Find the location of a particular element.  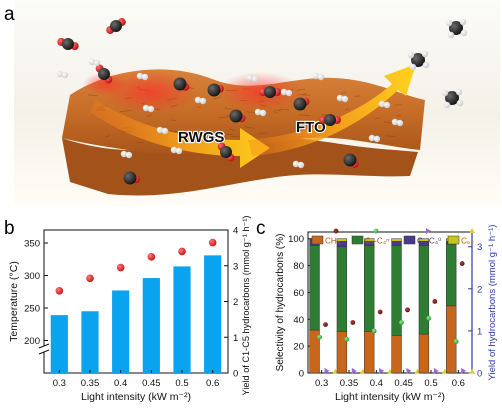

fto-arrow is located at coordinates (332, 110).